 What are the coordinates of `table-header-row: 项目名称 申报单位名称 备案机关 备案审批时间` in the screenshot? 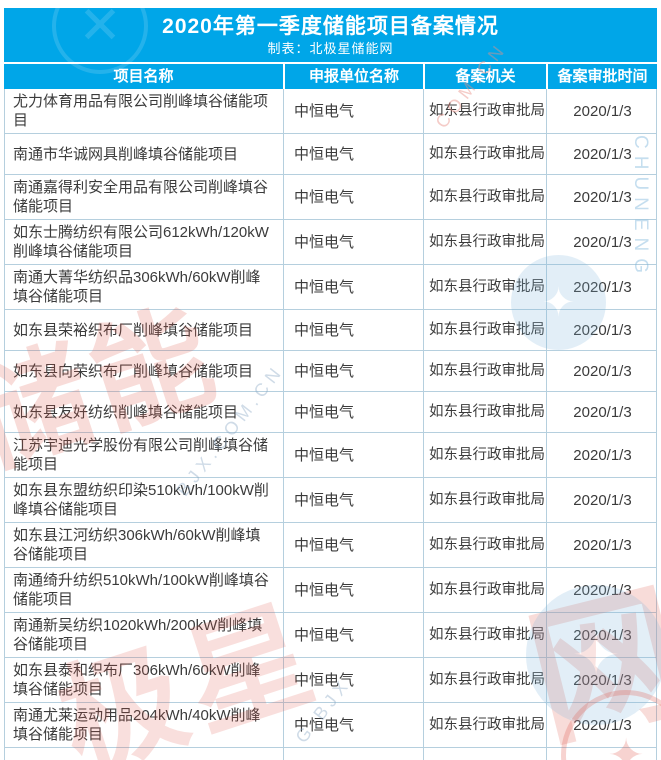 It's located at (330, 76).